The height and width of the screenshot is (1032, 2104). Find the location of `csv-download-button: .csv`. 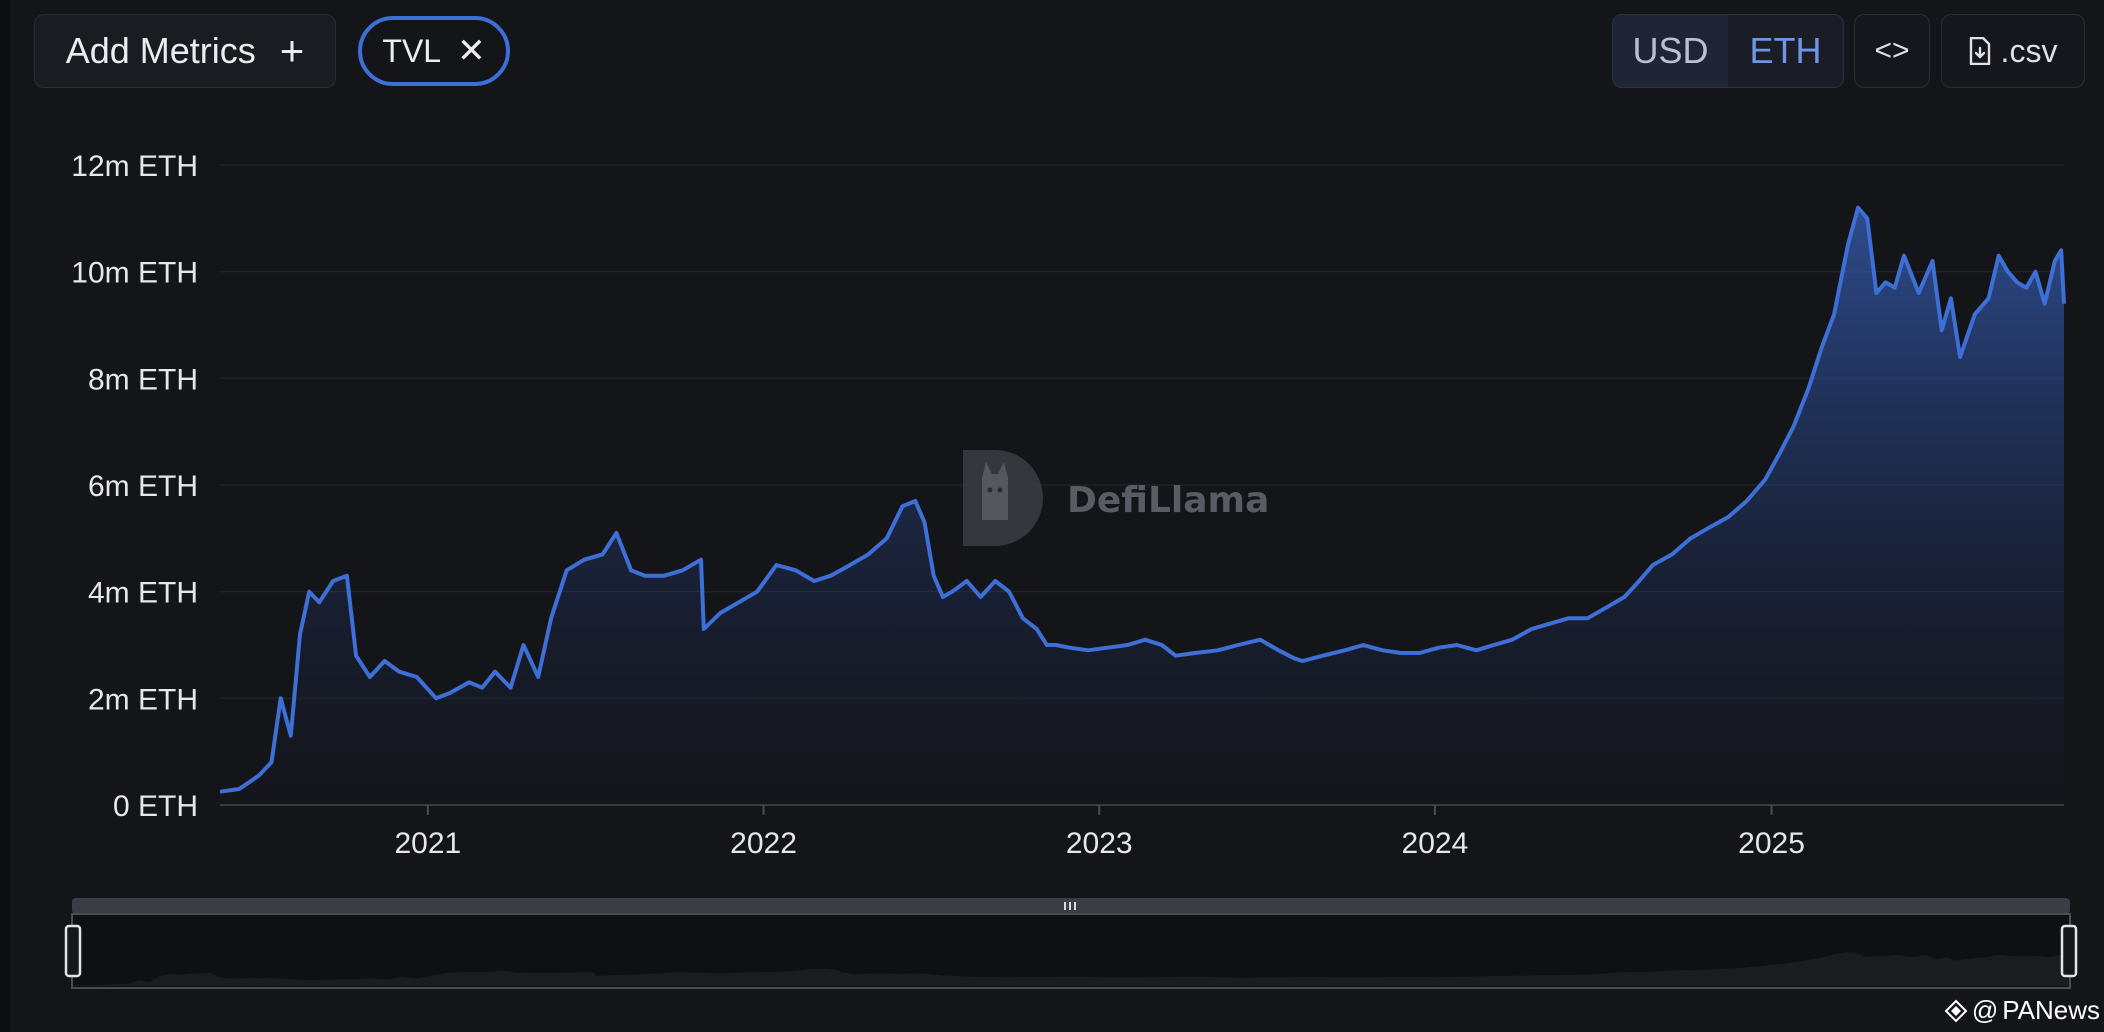

csv-download-button: .csv is located at coordinates (2013, 51).